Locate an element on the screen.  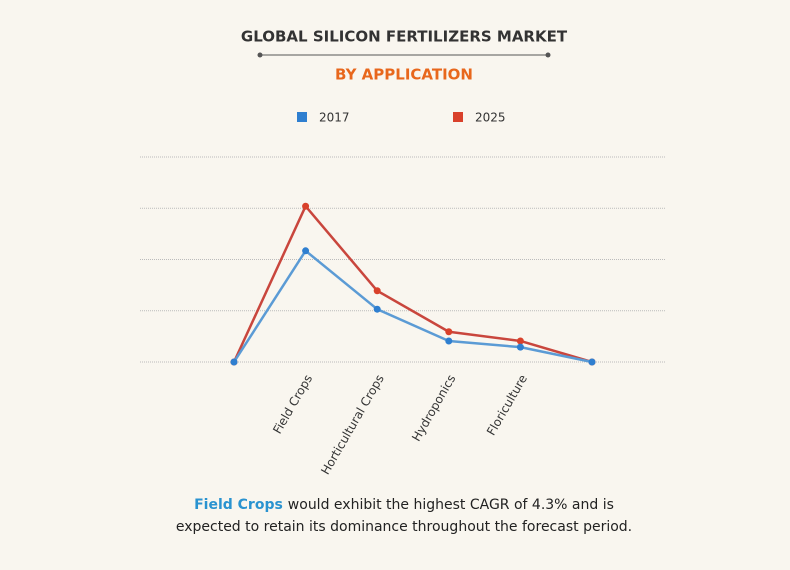
legend-label: 2025 is located at coordinates (490, 118).